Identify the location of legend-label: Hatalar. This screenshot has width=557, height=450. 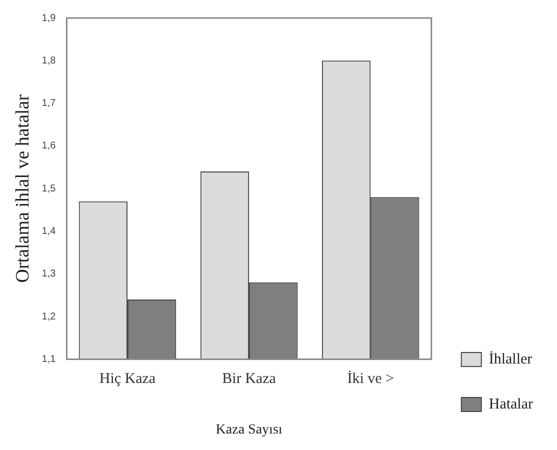
(511, 404).